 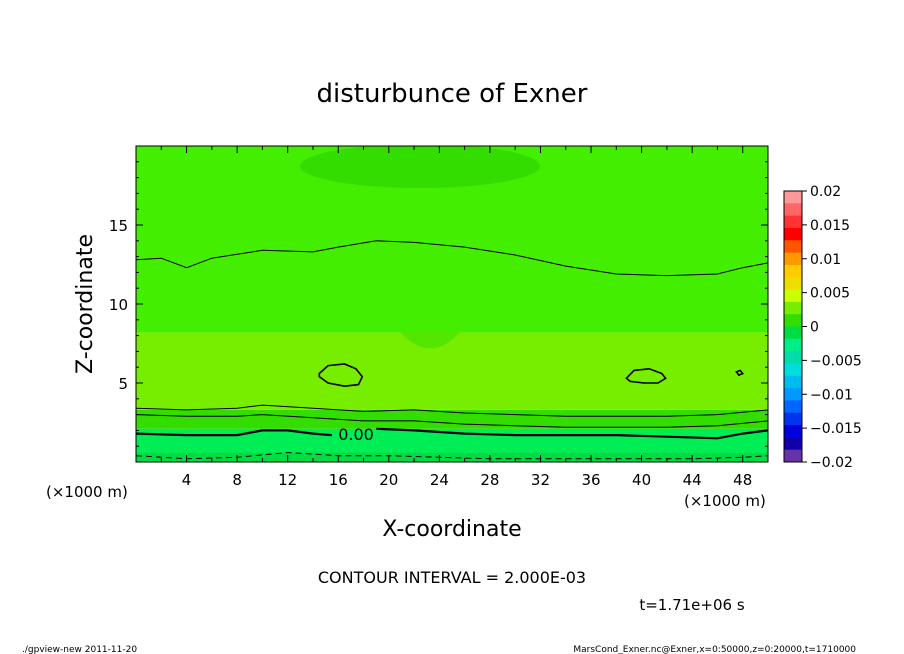 I want to click on x-tick-label: 36, so click(x=590, y=480).